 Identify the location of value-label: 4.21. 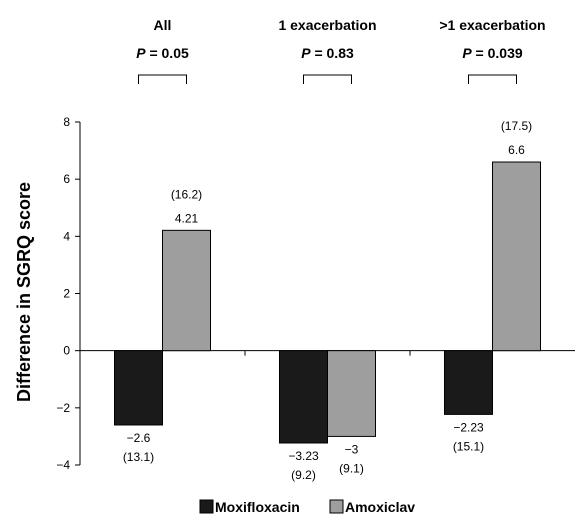
(187, 218).